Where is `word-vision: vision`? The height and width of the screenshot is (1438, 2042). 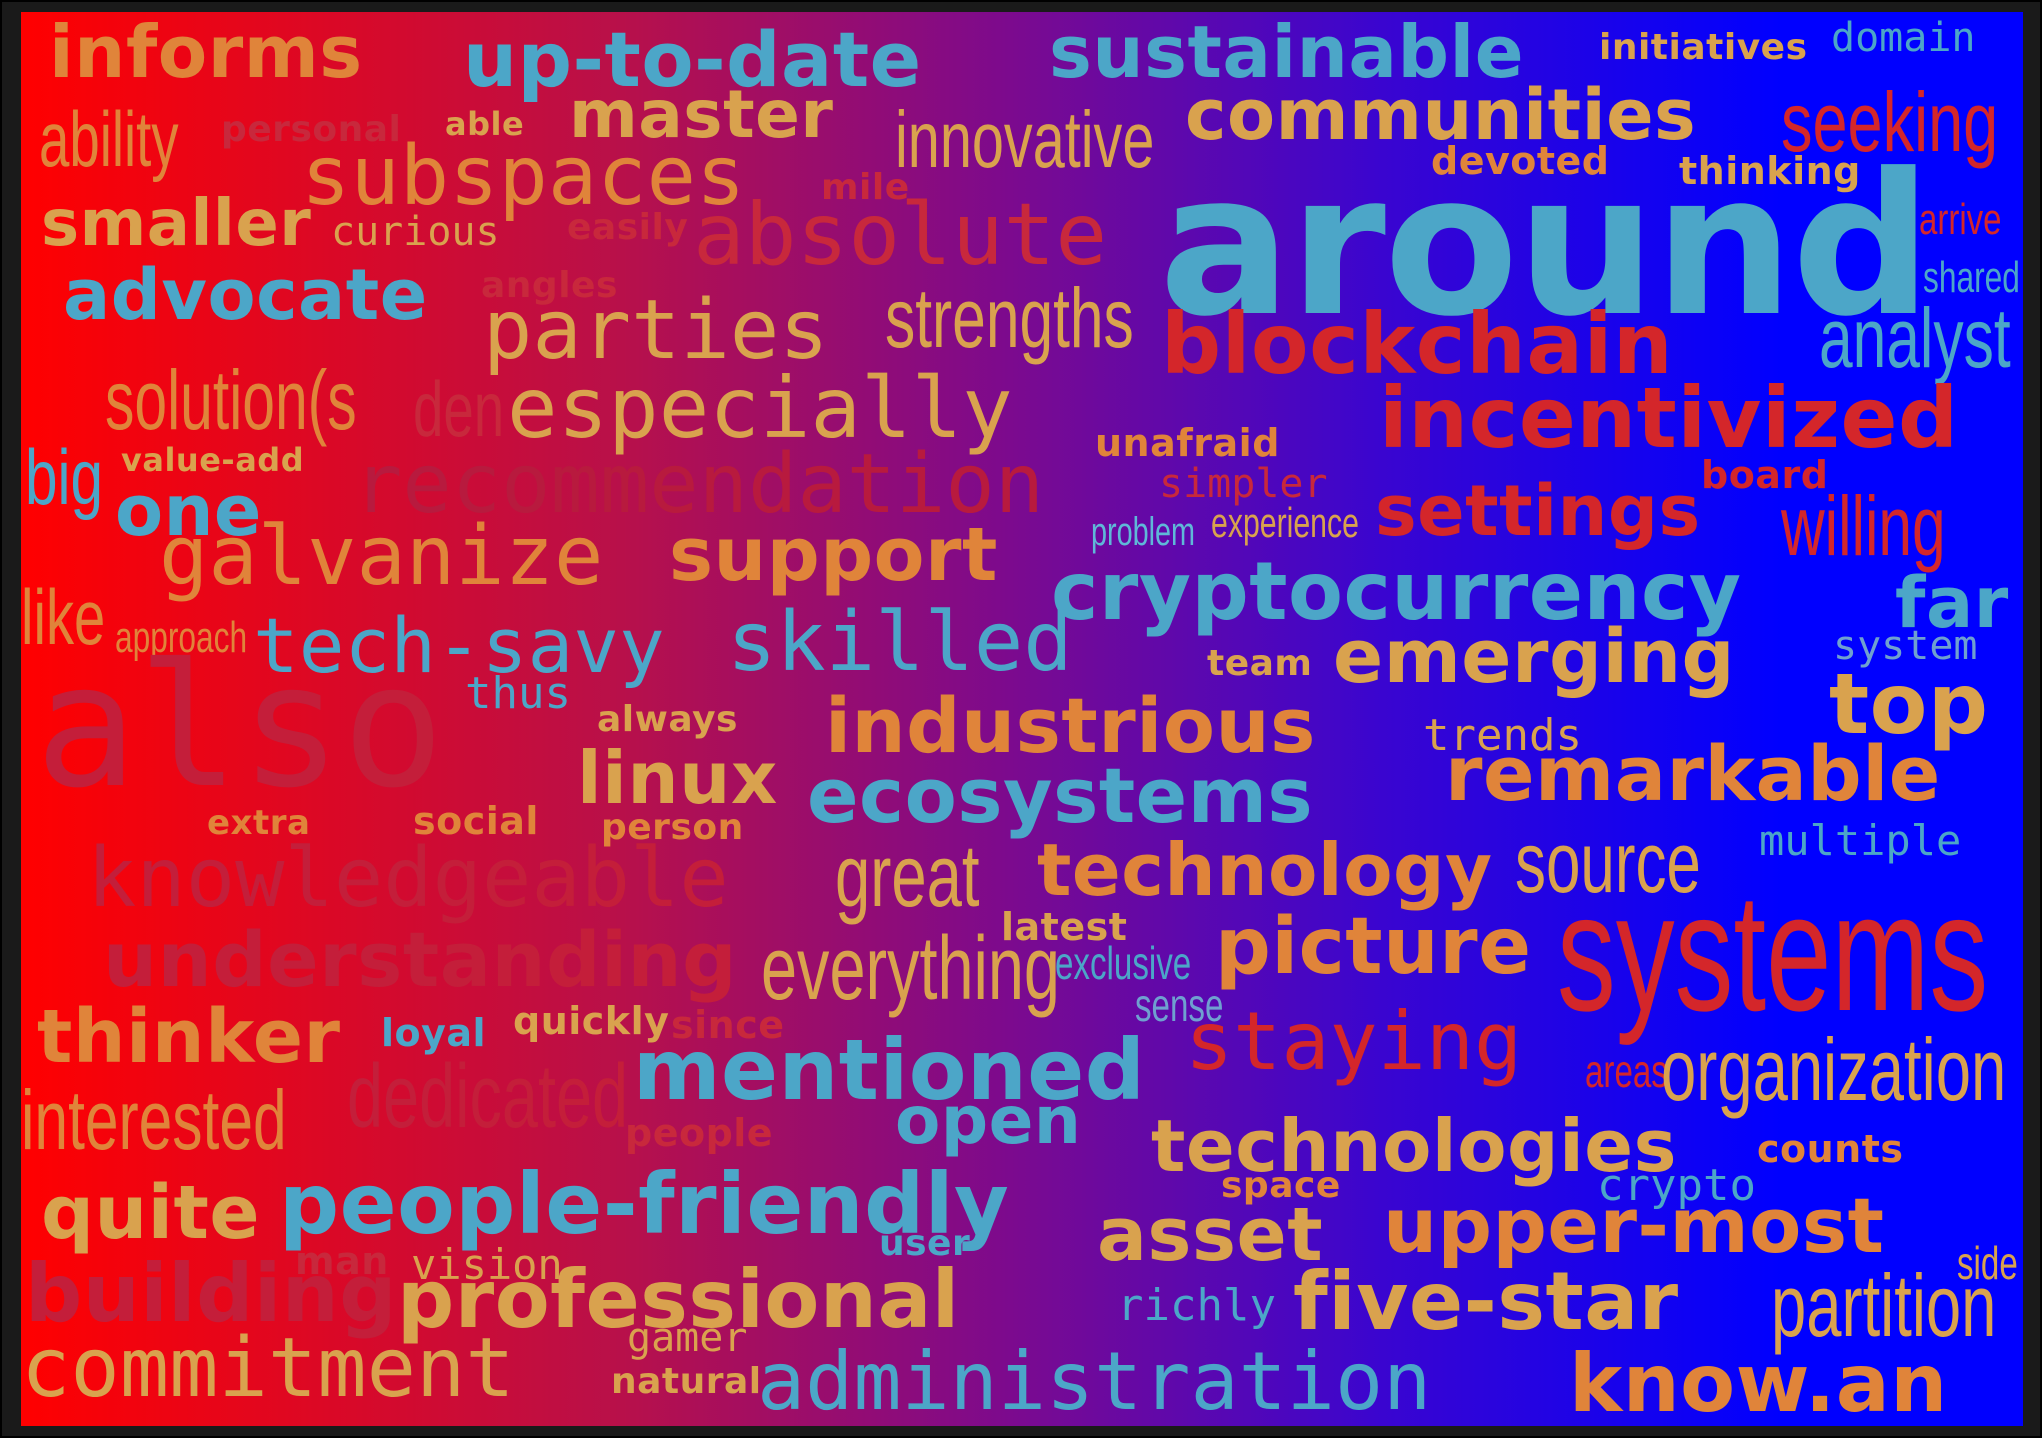 word-vision: vision is located at coordinates (487, 1264).